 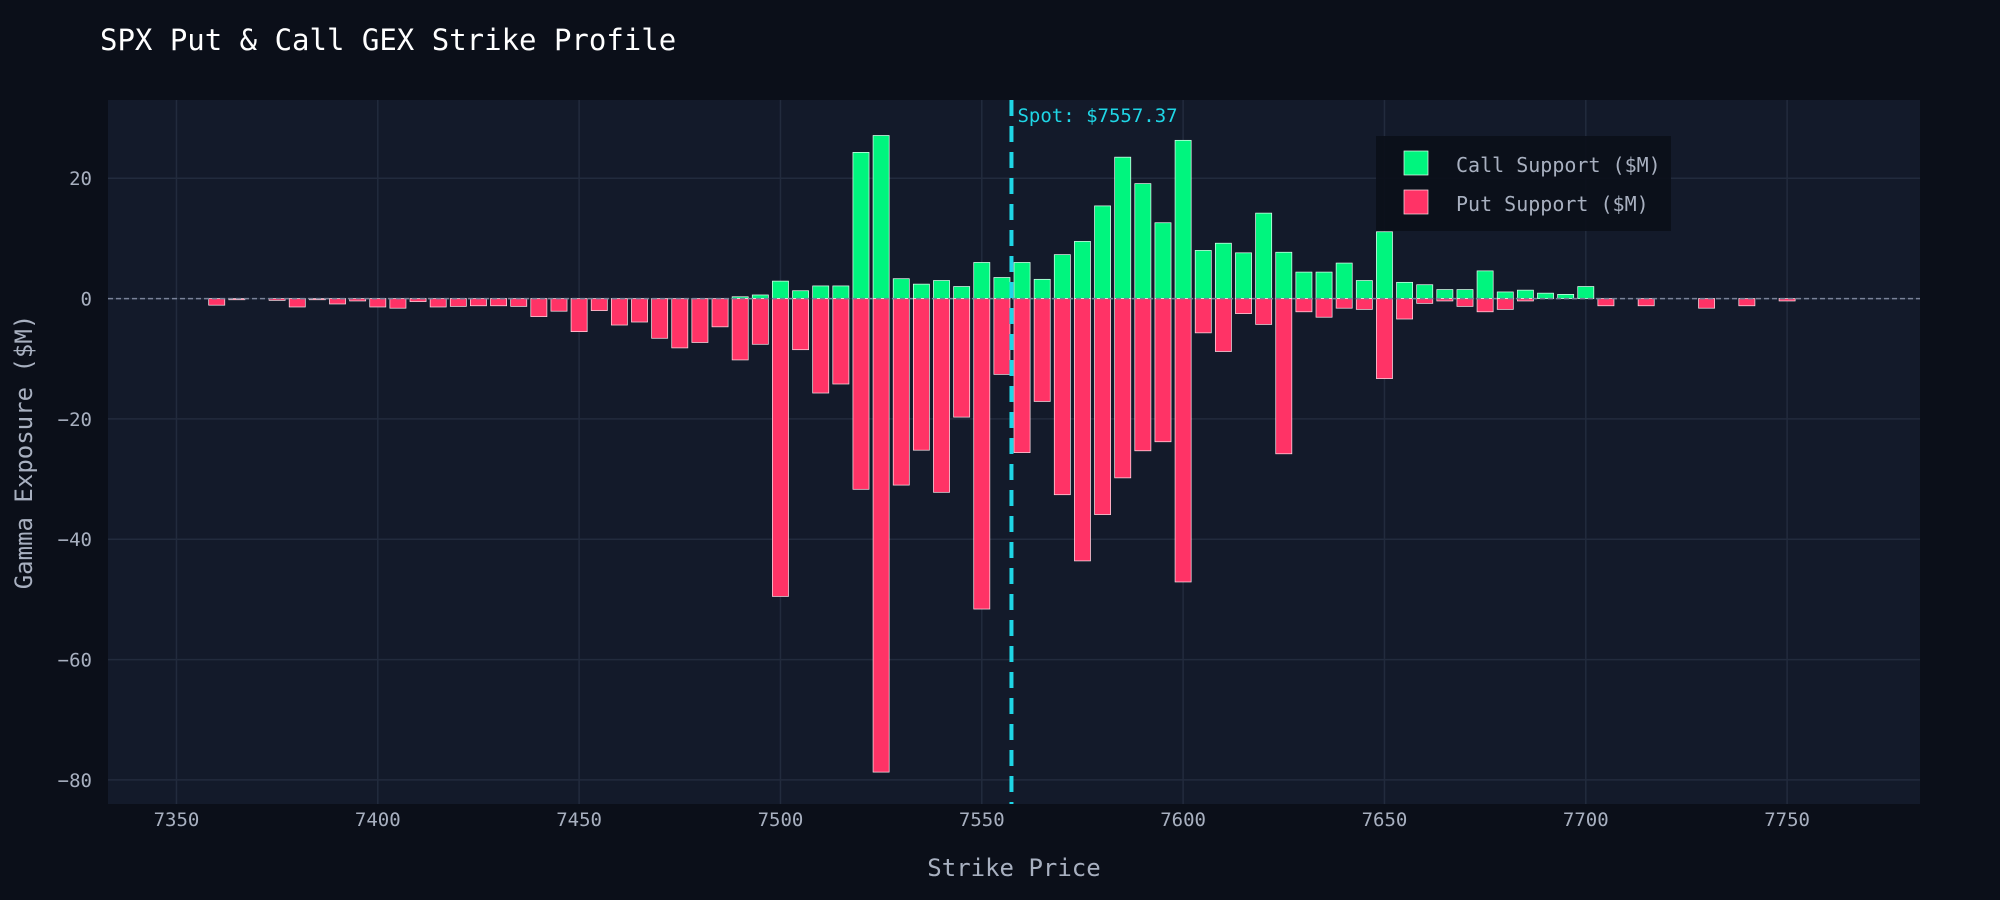 I want to click on y-tick-labels: 20 0 −20 −40 −60 −80, so click(x=75, y=480).